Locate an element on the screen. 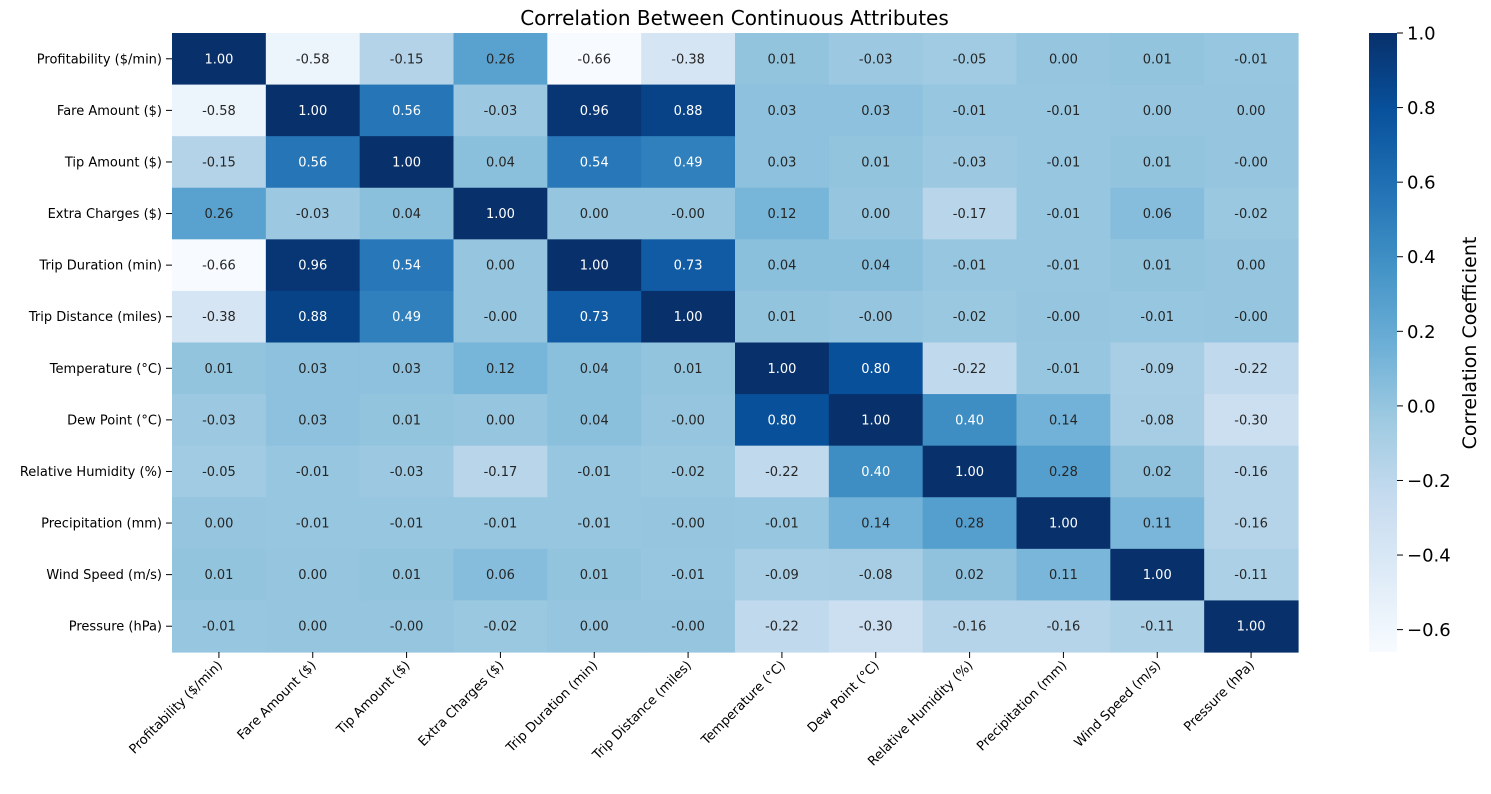 The width and height of the screenshot is (1491, 794). heatmap-cell-r10-c6 is located at coordinates (782, 575).